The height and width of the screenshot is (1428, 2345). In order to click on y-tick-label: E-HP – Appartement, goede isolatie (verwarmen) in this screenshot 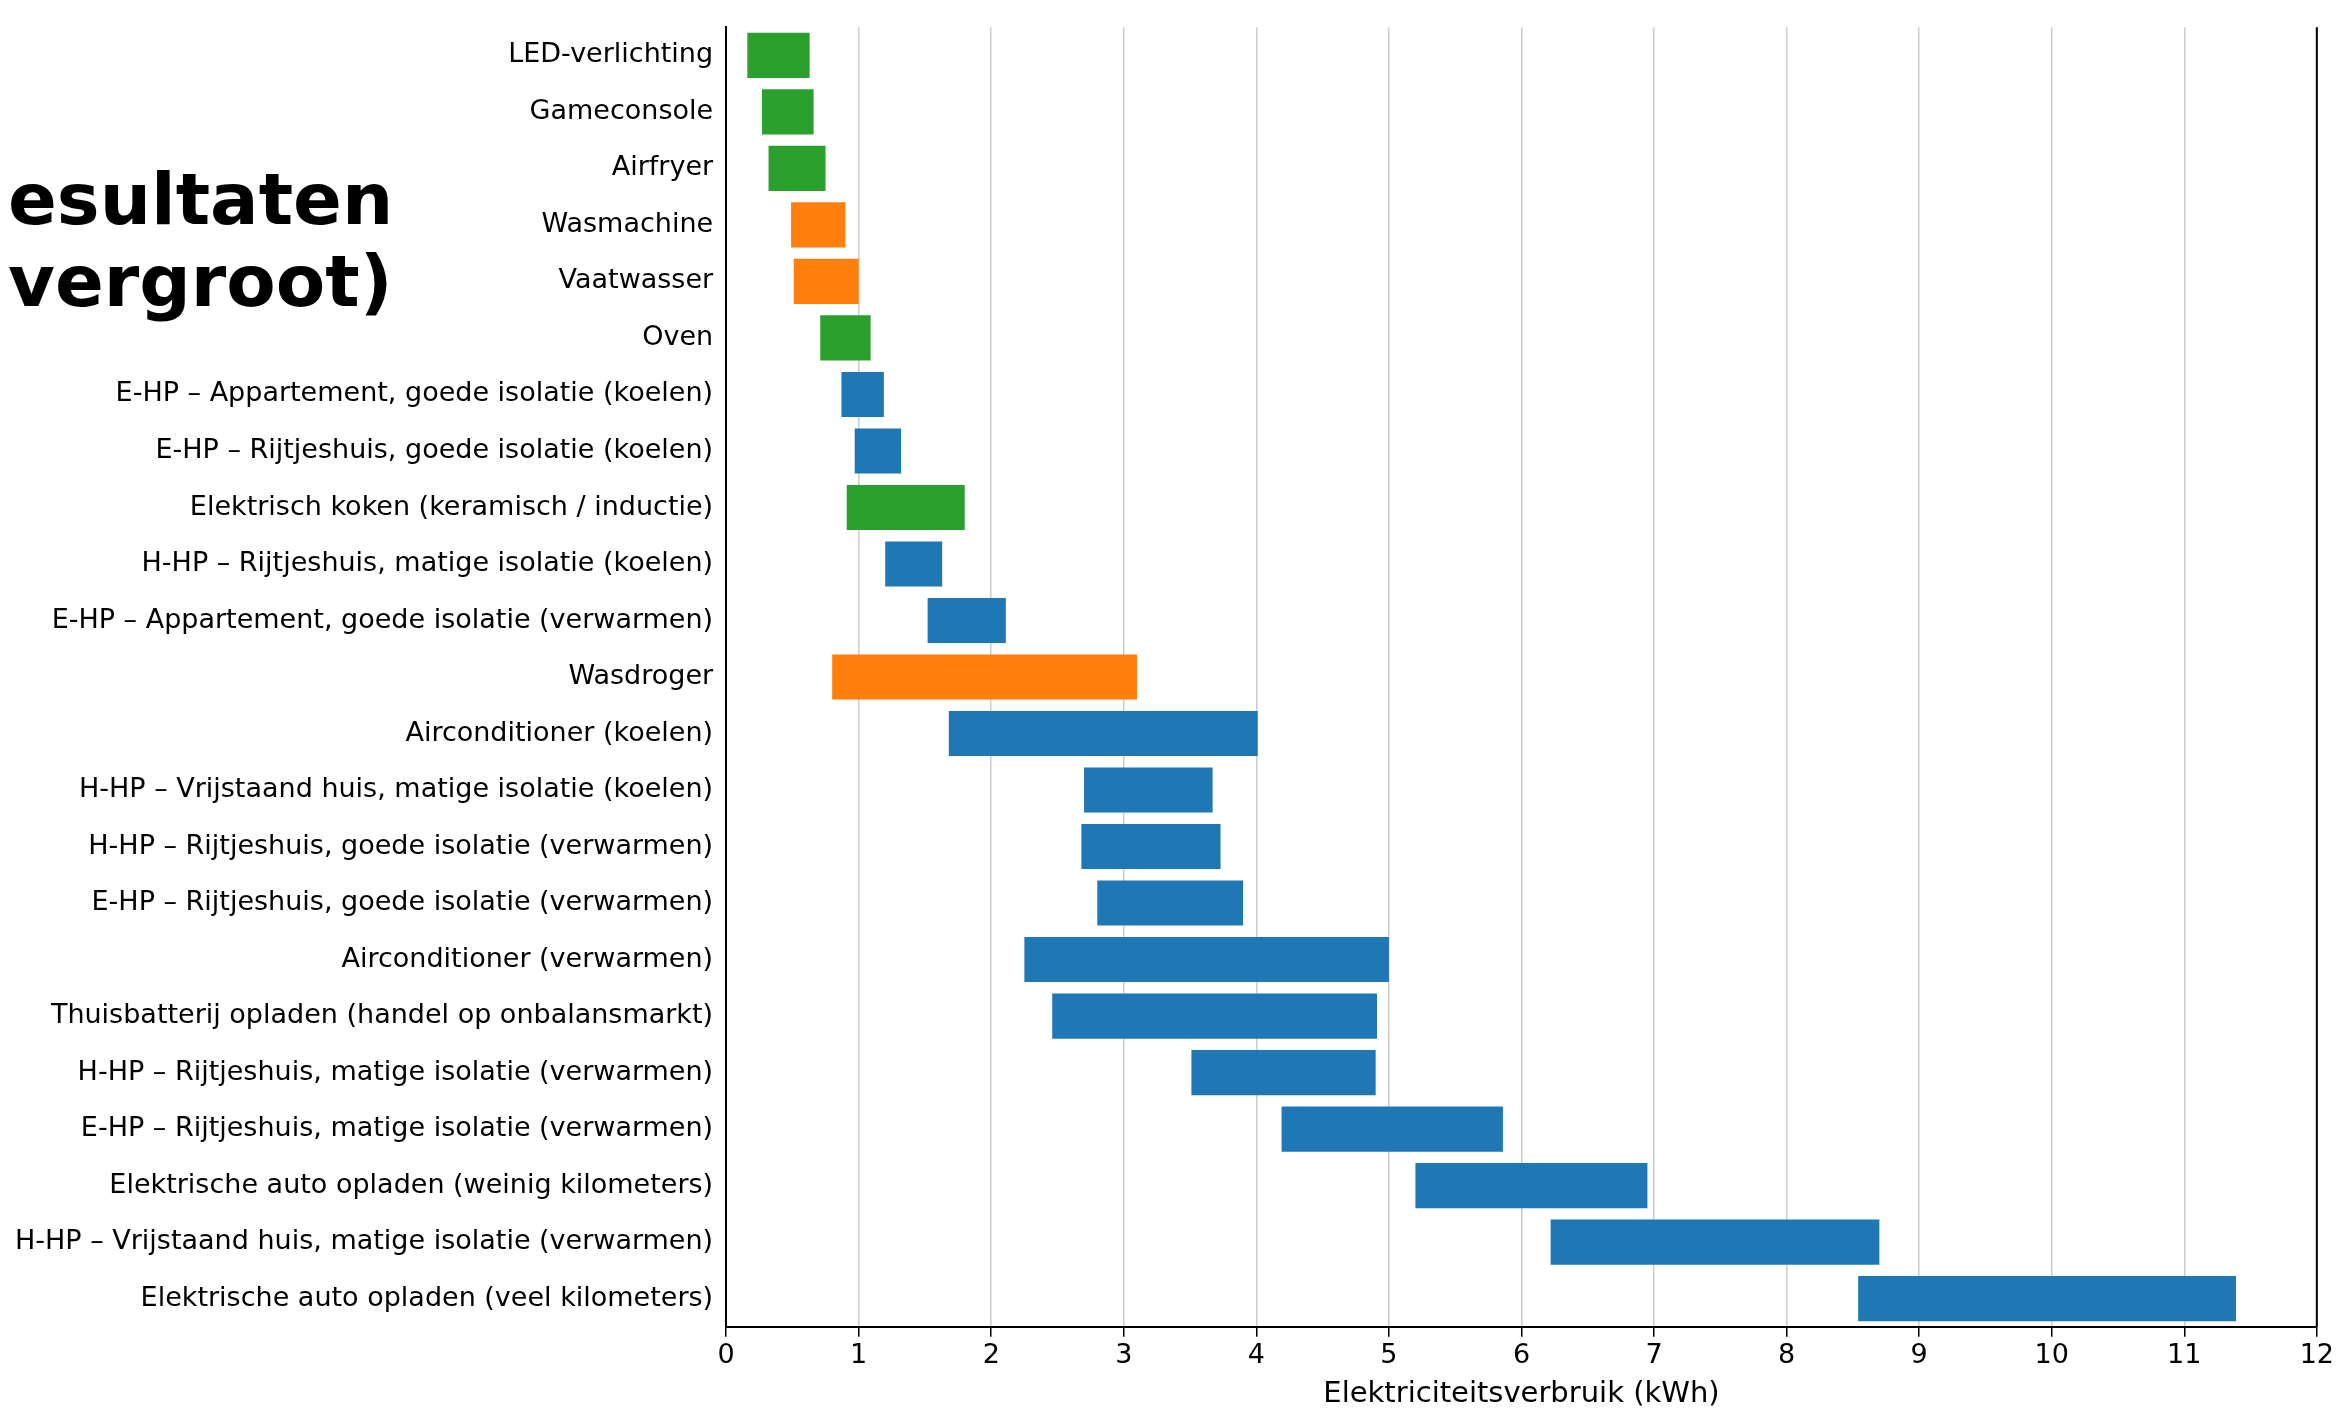, I will do `click(382, 618)`.